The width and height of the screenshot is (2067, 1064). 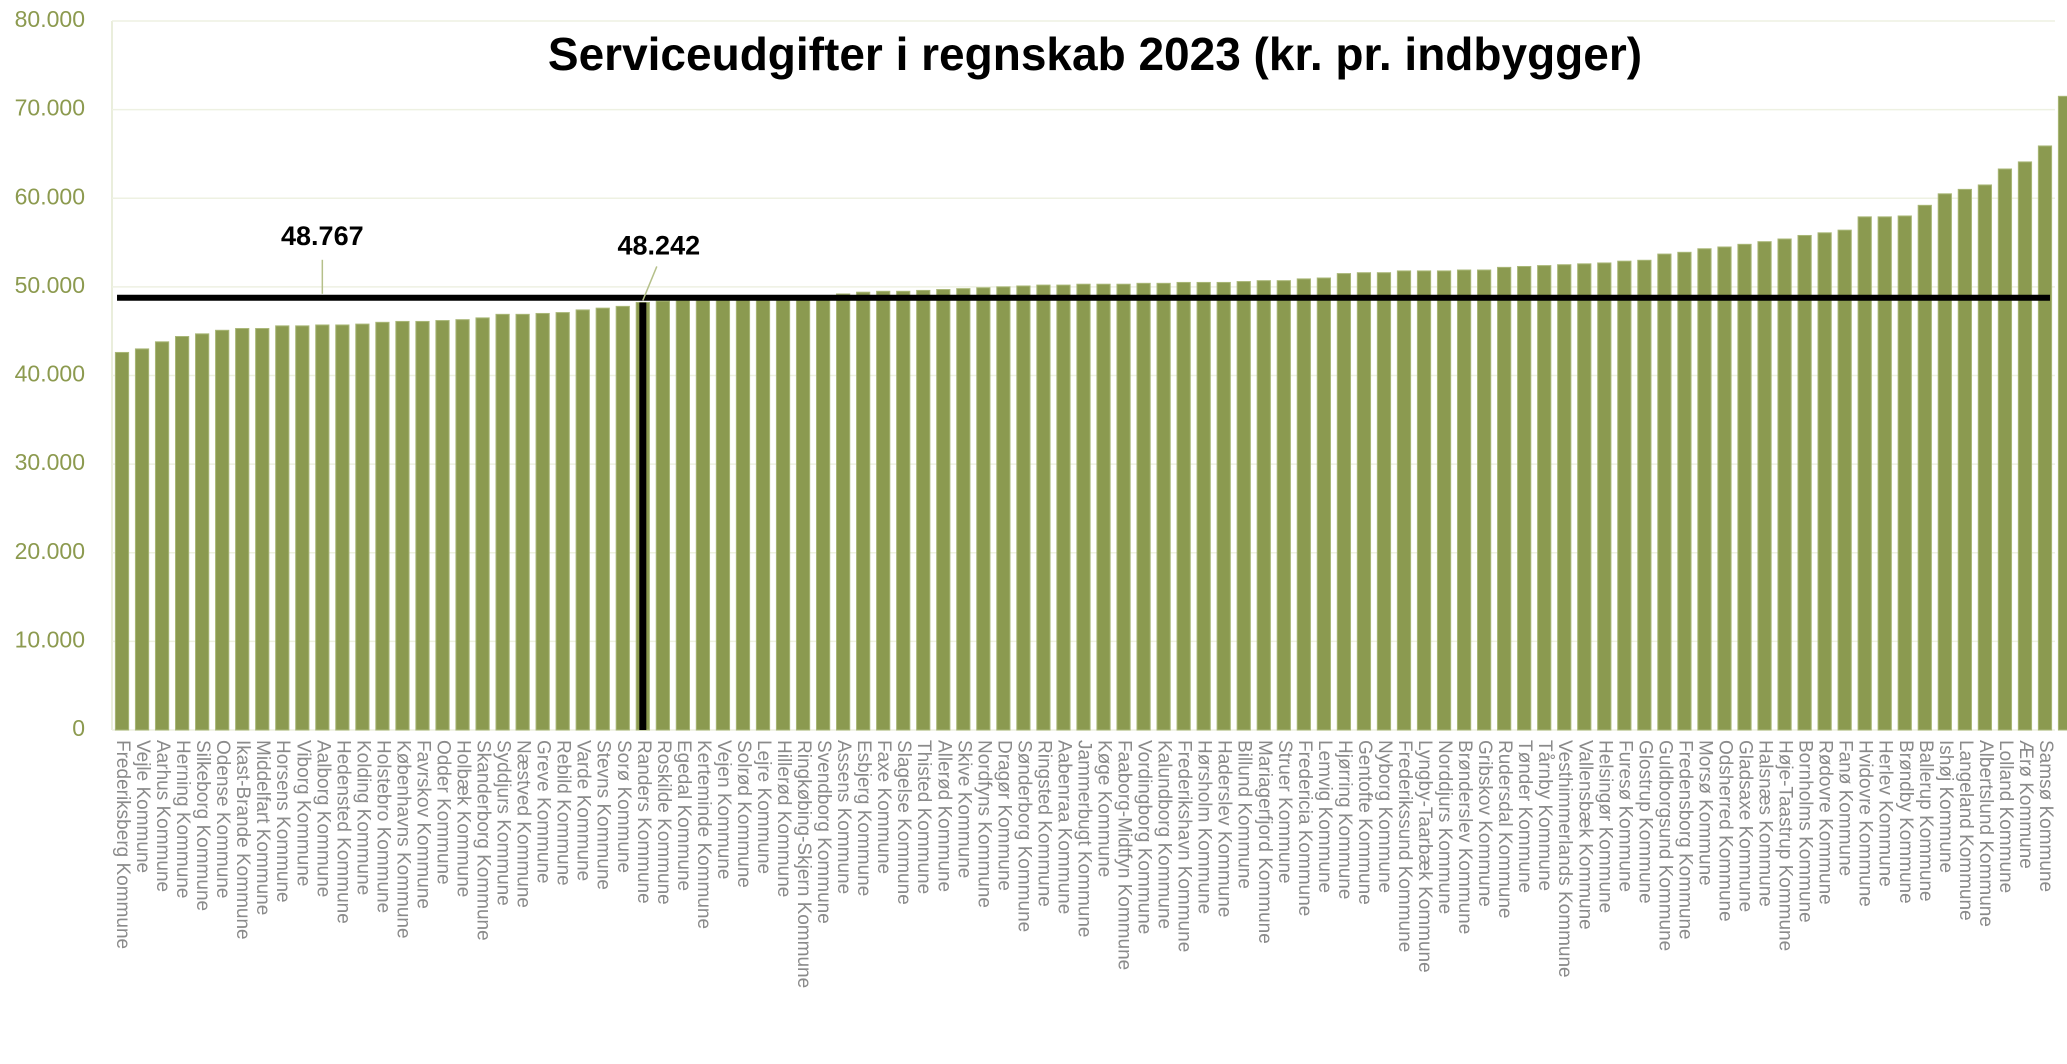 I want to click on x-tick-label: Sønderborg Kommune, so click(x=1023, y=836).